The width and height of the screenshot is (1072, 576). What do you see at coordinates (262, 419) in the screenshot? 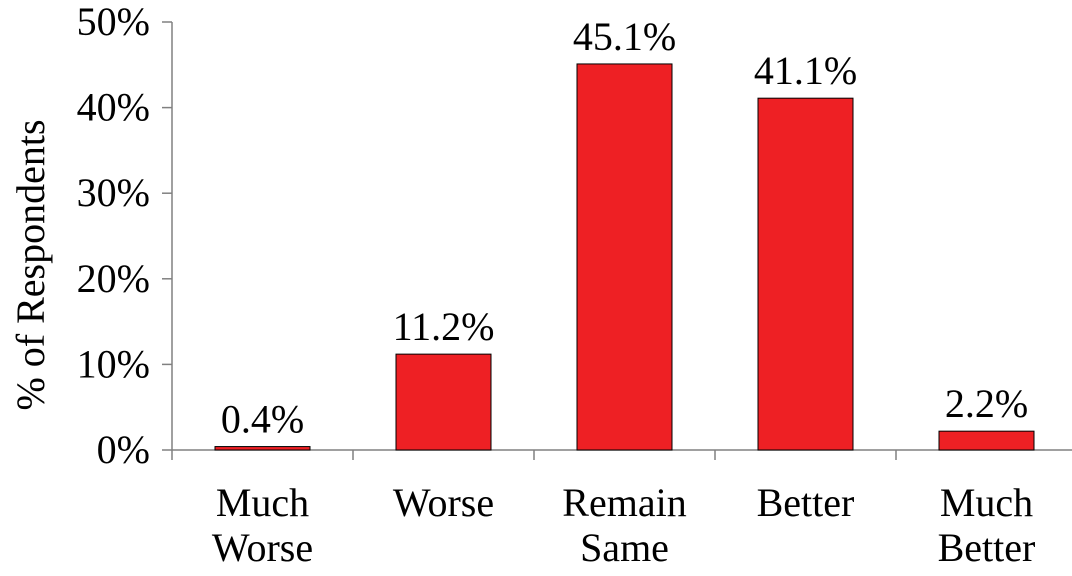
I see `data-label: 0.4%` at bounding box center [262, 419].